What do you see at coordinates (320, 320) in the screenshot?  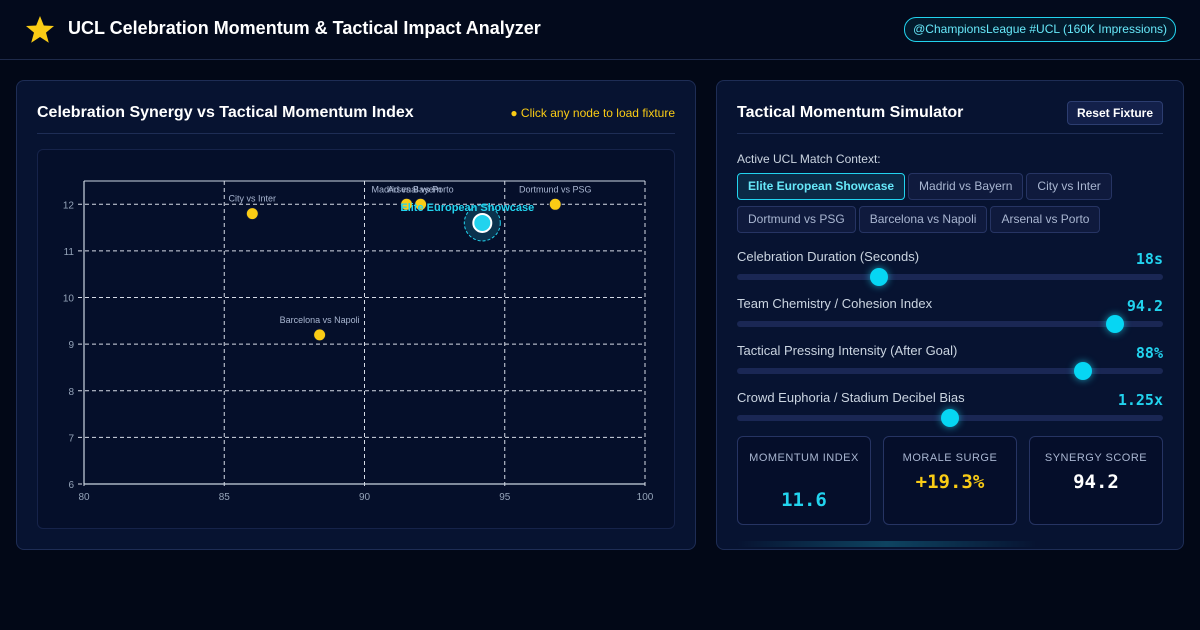 I see `point-label: Barcelona vs Napoli` at bounding box center [320, 320].